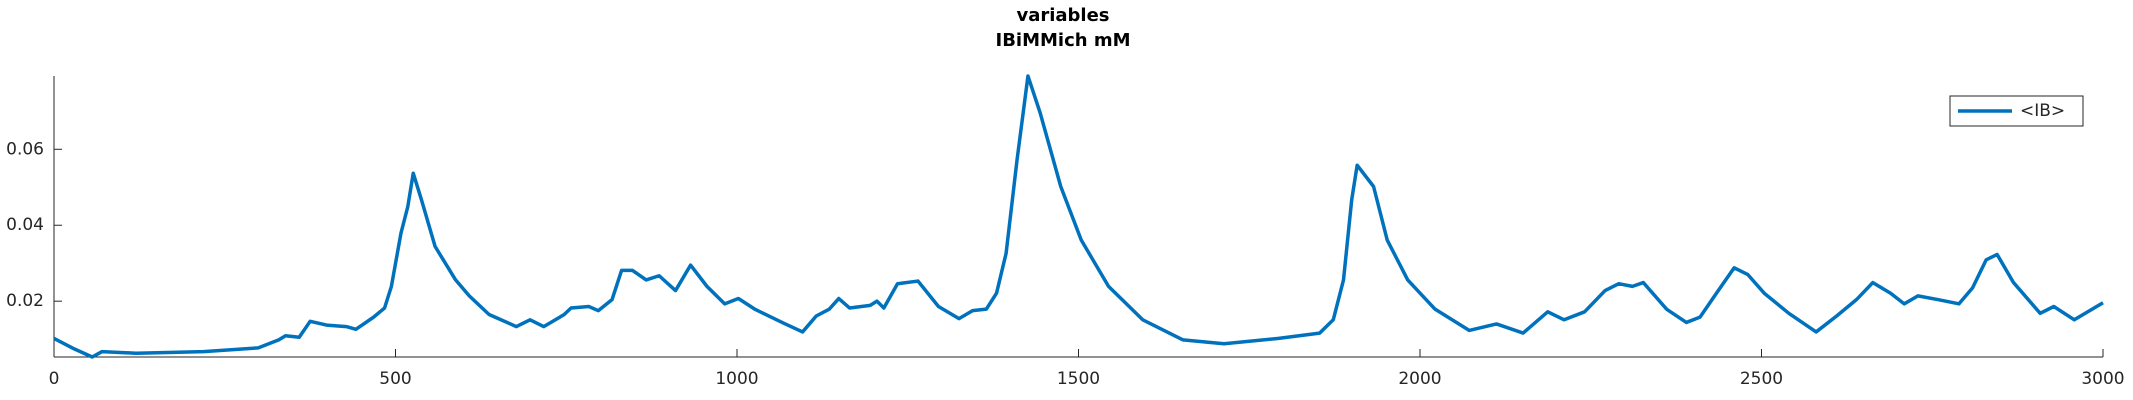  I want to click on x-tick-label: 3000, so click(2102, 379).